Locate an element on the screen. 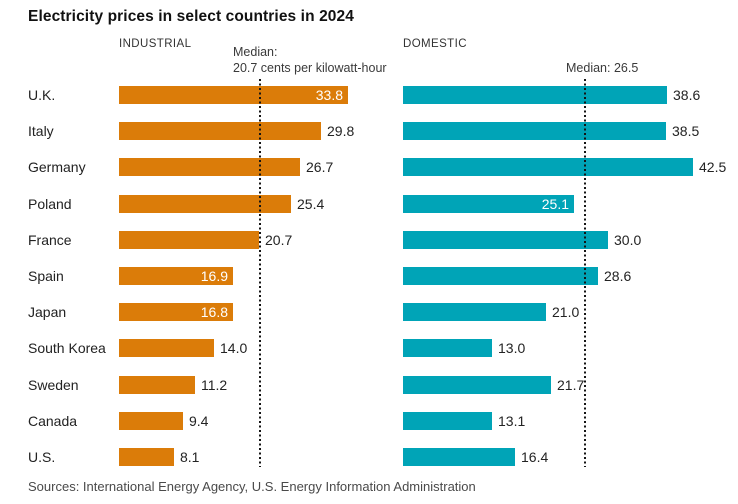 This screenshot has height=504, width=738. industrial-bar: 16.8 is located at coordinates (176, 312).